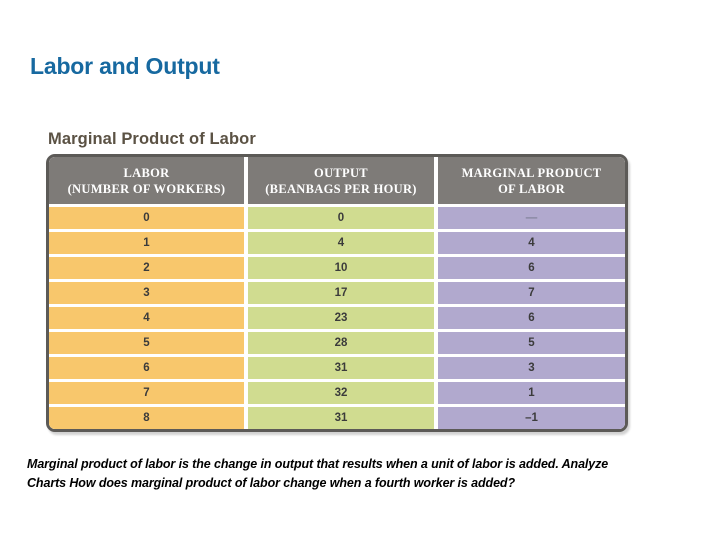 This screenshot has width=720, height=540. I want to click on column-header-line: (NUMBER OF WORKERS), so click(146, 189).